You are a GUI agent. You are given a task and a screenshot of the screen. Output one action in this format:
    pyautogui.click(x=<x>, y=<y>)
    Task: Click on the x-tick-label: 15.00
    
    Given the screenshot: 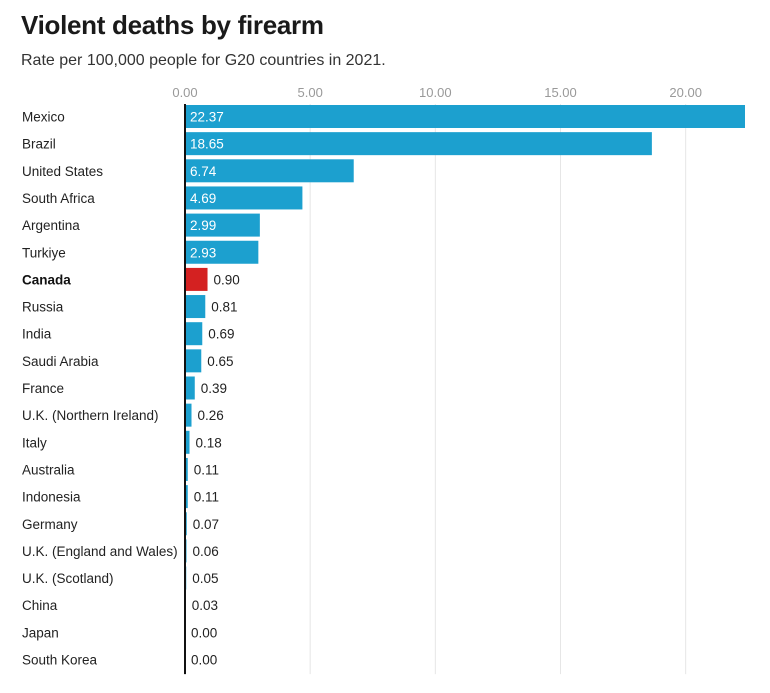 What is the action you would take?
    pyautogui.click(x=560, y=92)
    